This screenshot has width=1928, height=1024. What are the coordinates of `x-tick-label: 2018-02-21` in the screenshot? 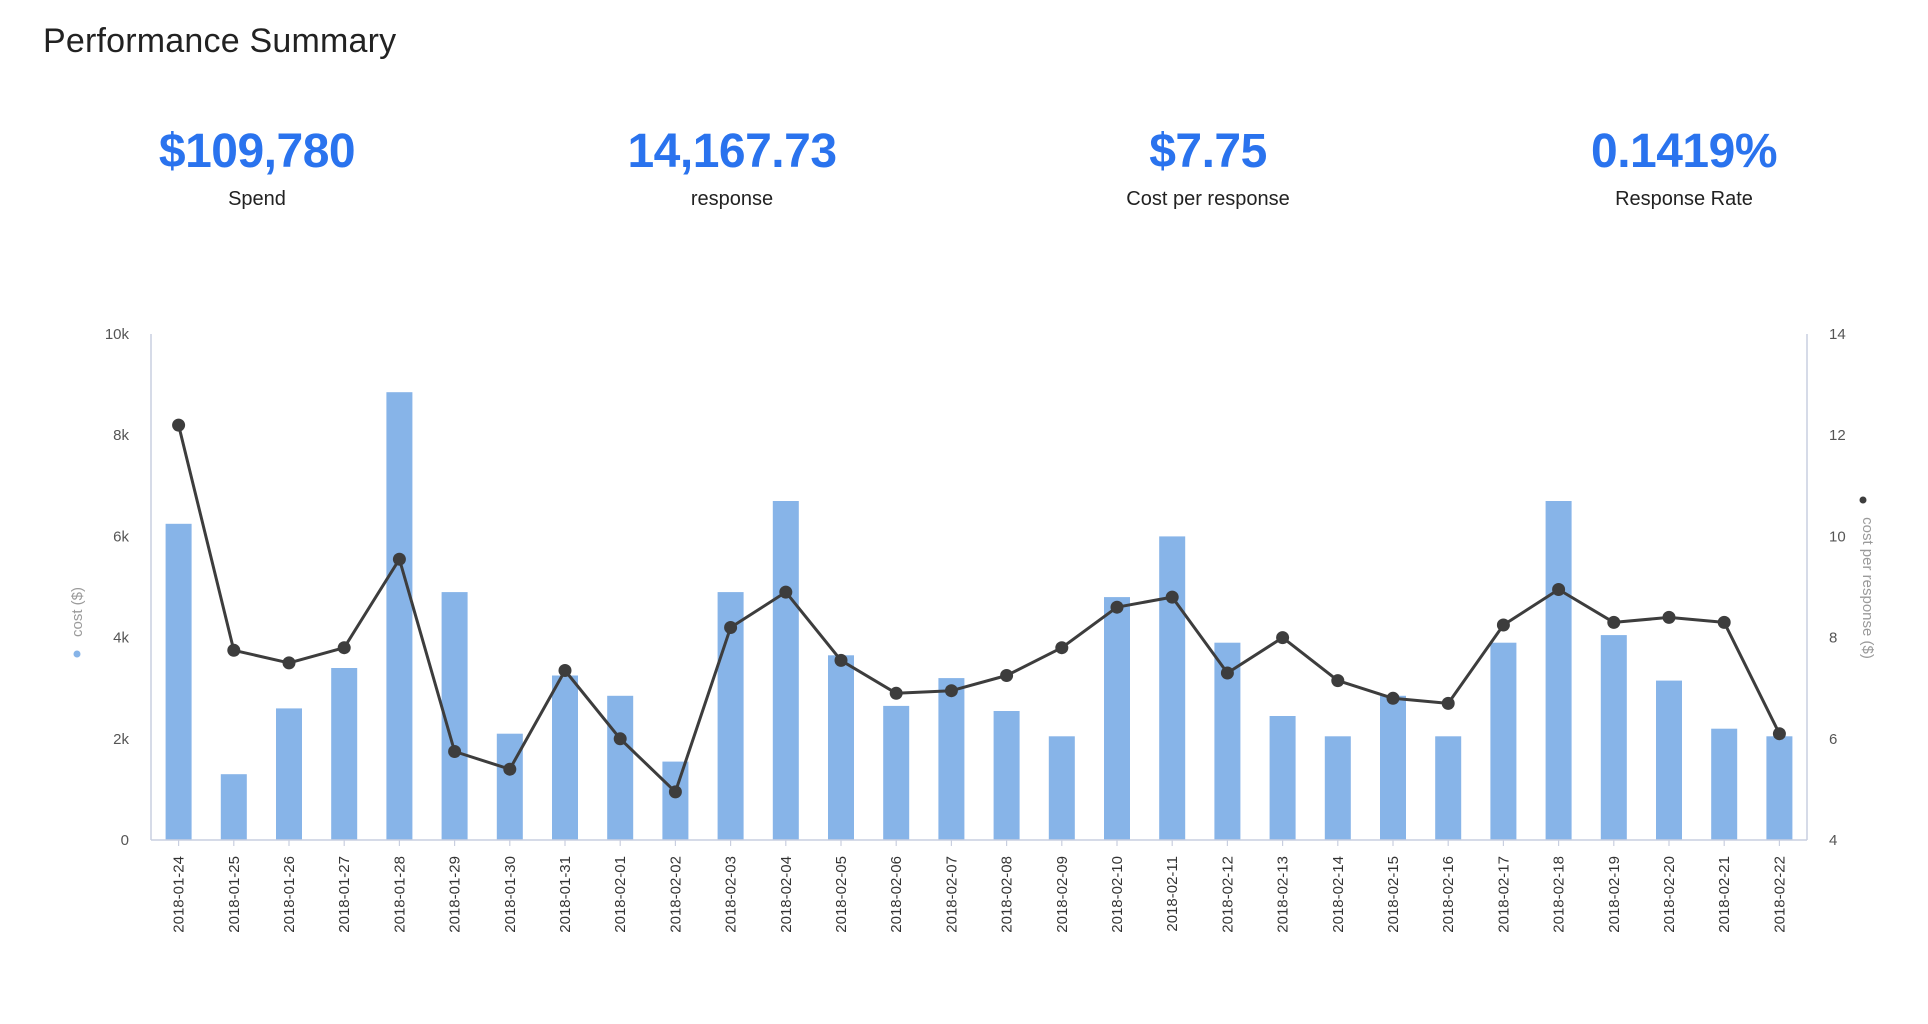 It's located at (1724, 894).